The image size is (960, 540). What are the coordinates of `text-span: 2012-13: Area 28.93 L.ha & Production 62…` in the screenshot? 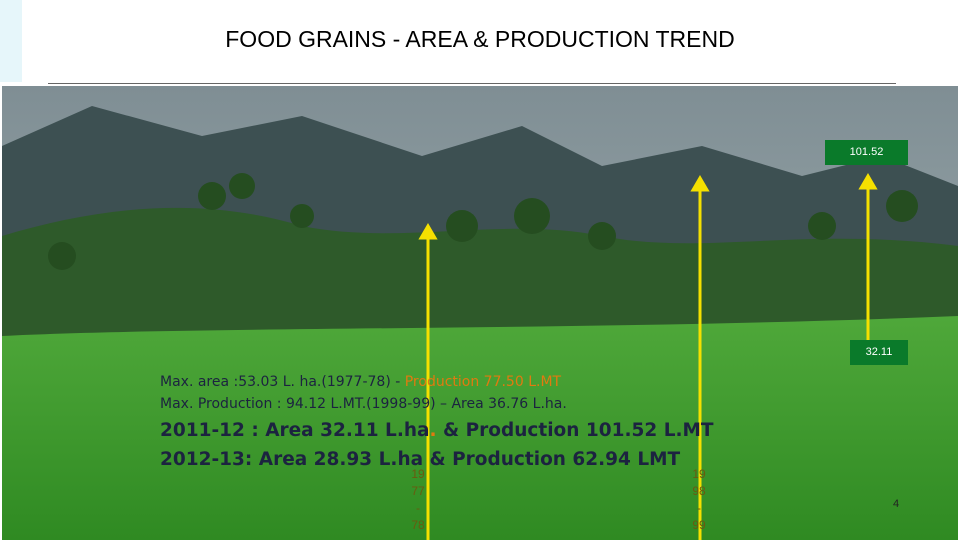 It's located at (420, 459).